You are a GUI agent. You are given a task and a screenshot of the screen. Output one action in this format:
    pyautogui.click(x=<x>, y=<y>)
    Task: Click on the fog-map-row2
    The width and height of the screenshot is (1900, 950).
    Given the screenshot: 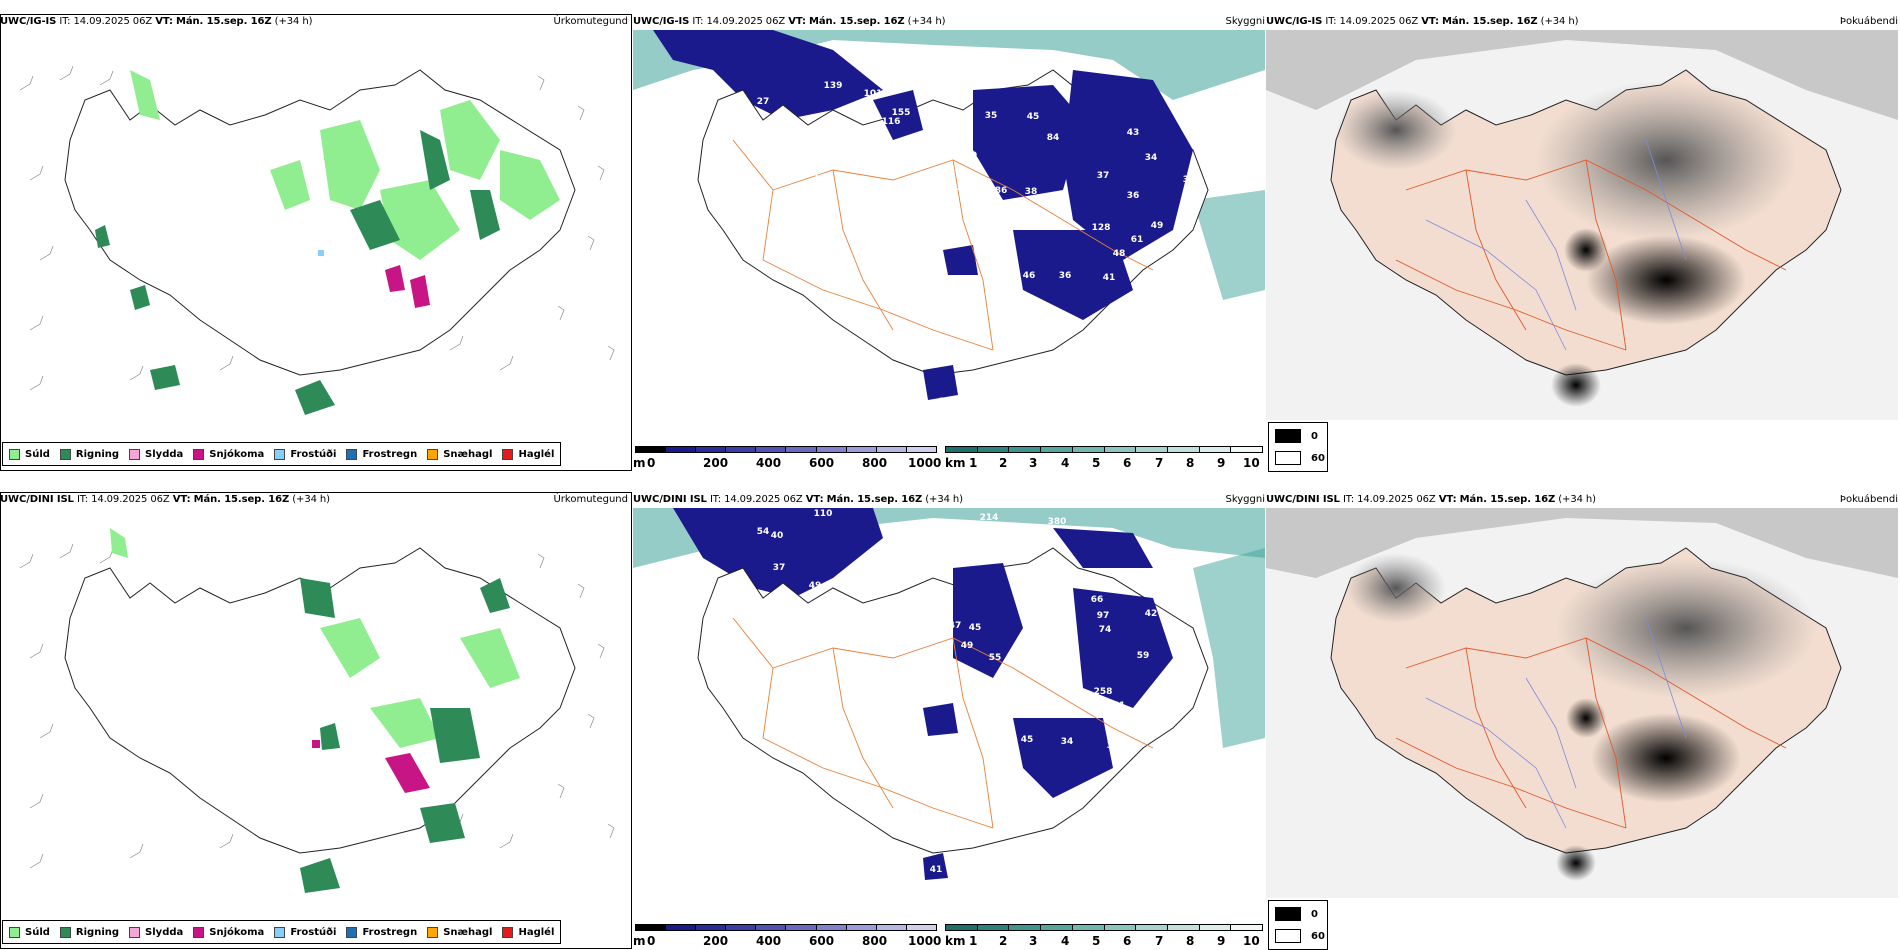 What is the action you would take?
    pyautogui.click(x=1582, y=703)
    